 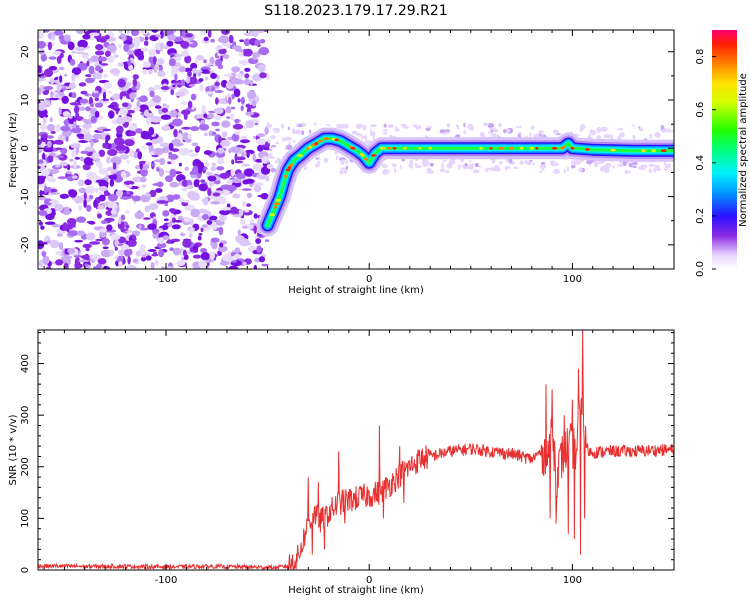 I want to click on snr-y-tick-label: 300, so click(x=25, y=415).